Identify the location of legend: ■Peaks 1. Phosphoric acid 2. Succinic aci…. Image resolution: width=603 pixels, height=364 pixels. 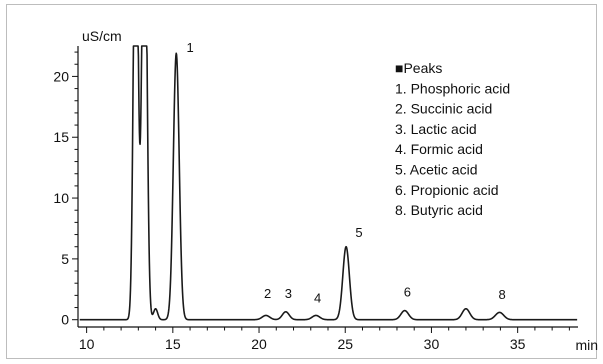
(452, 139).